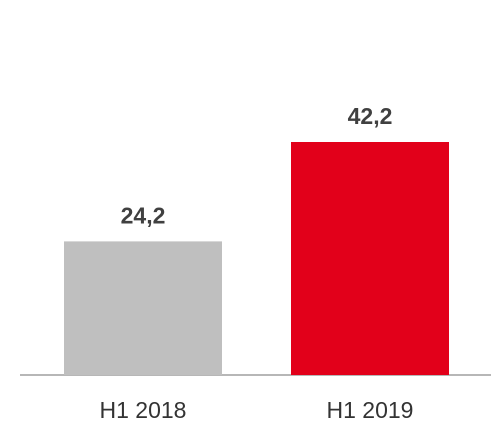  I want to click on x-tick-label: H1 2018, so click(143, 410).